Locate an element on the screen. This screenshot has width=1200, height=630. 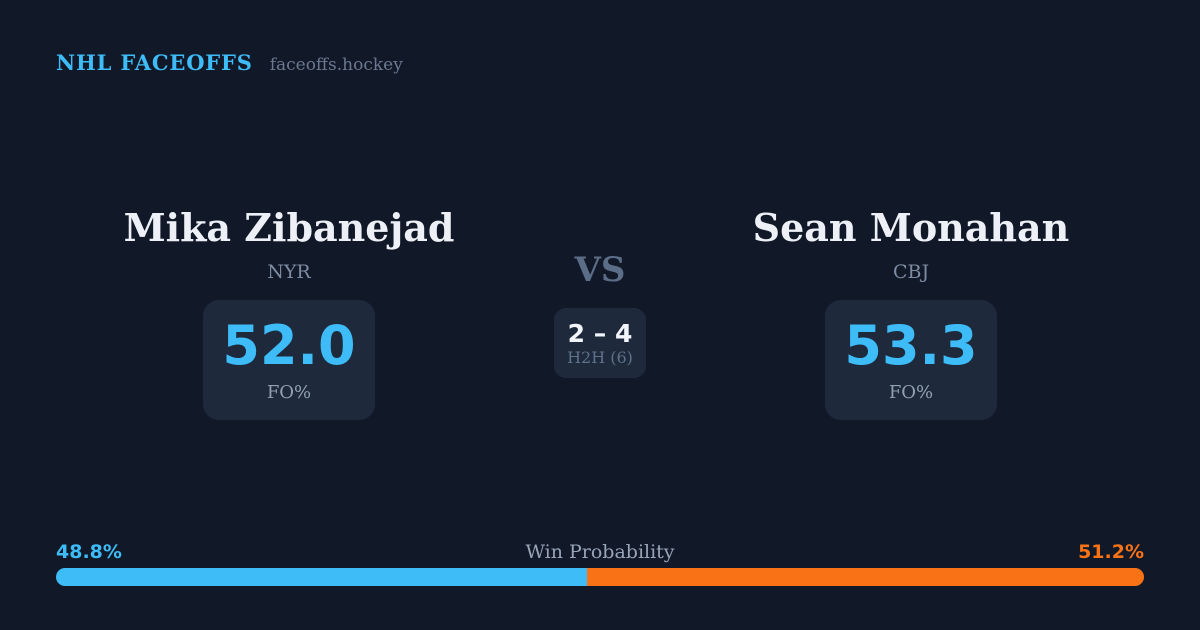
player-right-stat-label: FO% is located at coordinates (911, 392).